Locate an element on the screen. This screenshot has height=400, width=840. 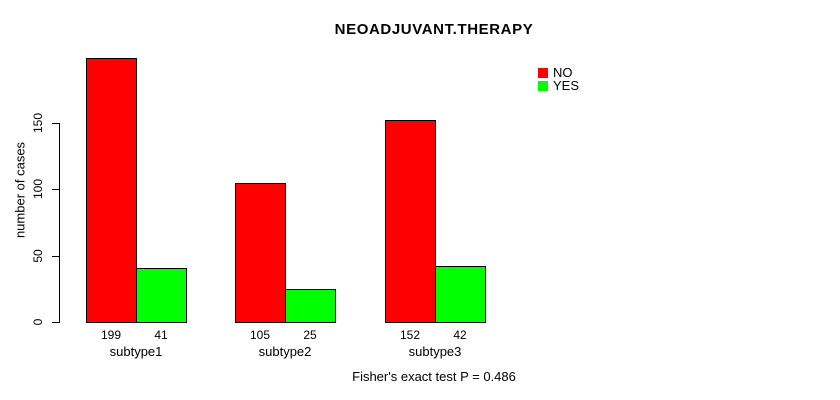
x-category-label-subtype1: subtype1 is located at coordinates (136, 351).